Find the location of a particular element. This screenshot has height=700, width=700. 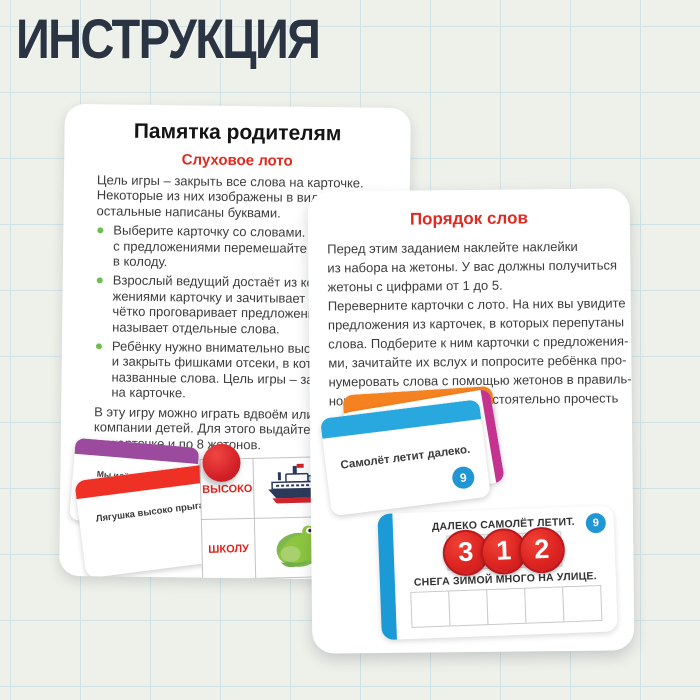

empty-cells-row is located at coordinates (506, 606).